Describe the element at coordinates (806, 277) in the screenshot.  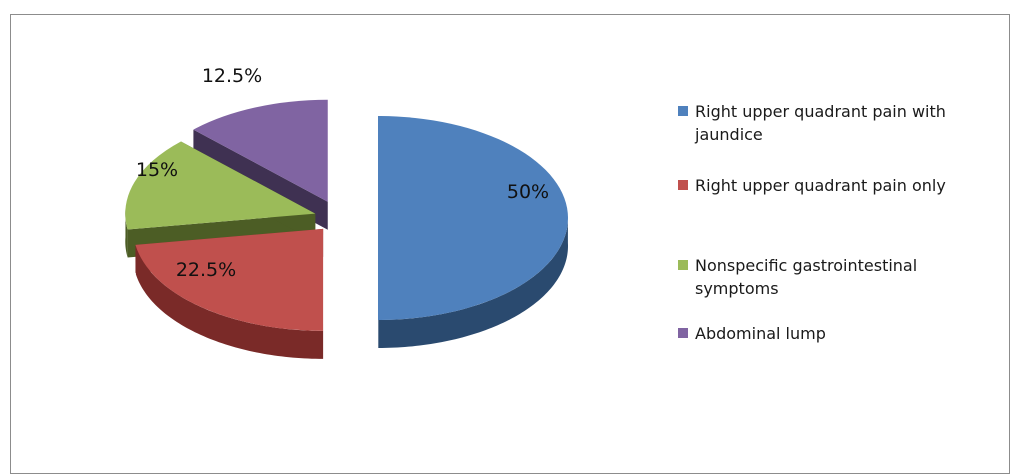
I see `legend-label: Nonspecific gastrointestinal symptoms` at that location.